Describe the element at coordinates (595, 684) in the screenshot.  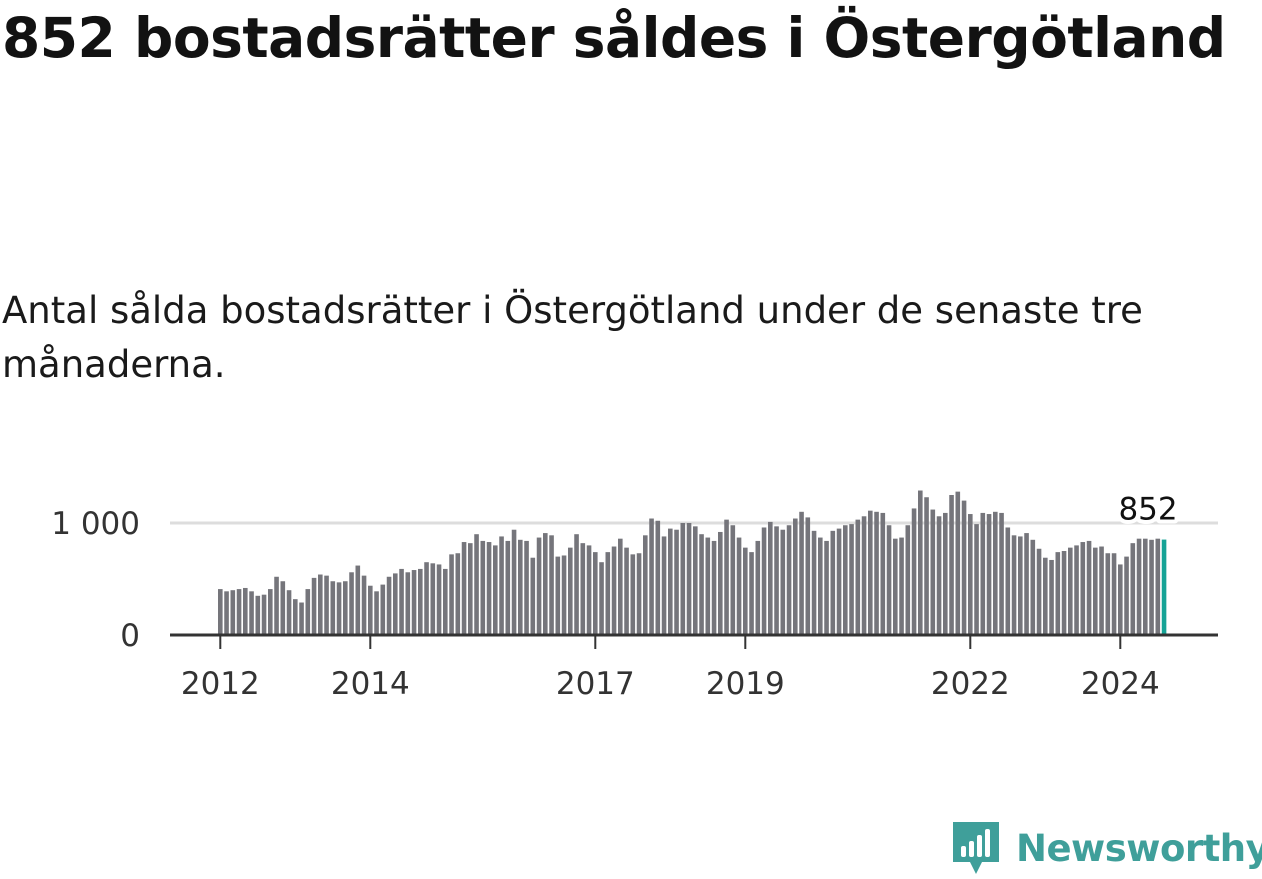
I see `x-tick-label: 2017` at that location.